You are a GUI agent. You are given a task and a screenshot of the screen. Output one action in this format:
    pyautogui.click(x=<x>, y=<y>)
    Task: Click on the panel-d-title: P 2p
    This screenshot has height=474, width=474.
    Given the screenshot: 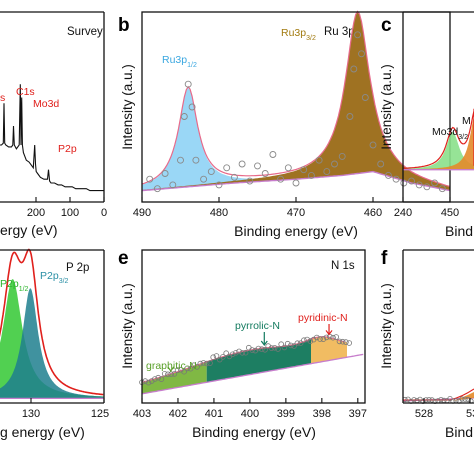 What is the action you would take?
    pyautogui.click(x=77, y=268)
    